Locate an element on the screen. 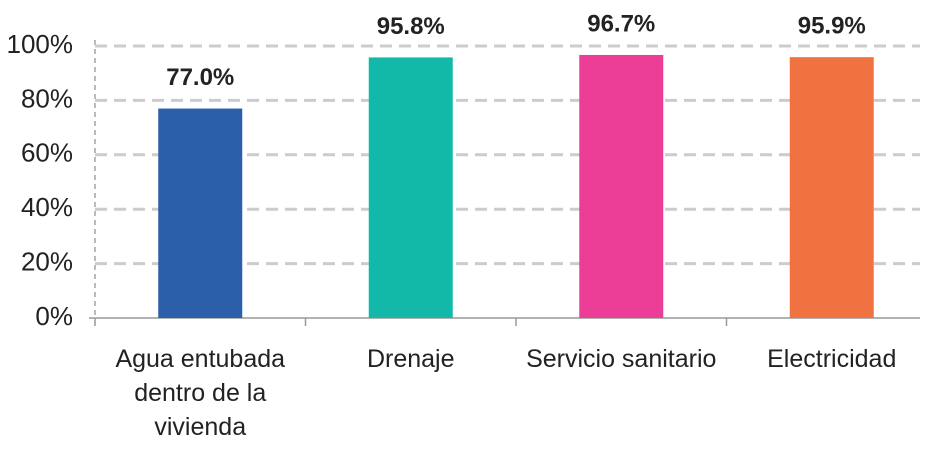 This screenshot has height=449, width=925. y-tick-label: 0% is located at coordinates (54, 316).